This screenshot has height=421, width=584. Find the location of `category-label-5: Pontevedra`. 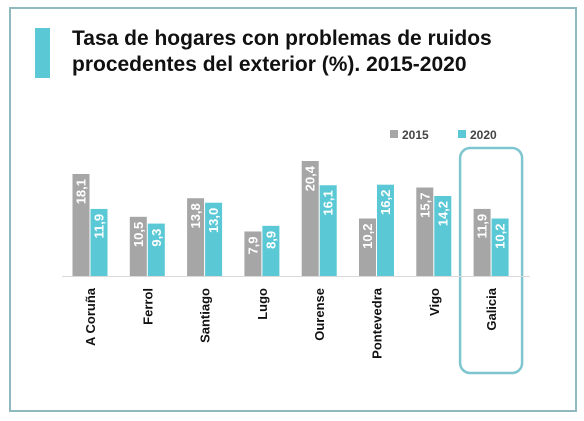

category-label-5: Pontevedra is located at coordinates (377, 323).